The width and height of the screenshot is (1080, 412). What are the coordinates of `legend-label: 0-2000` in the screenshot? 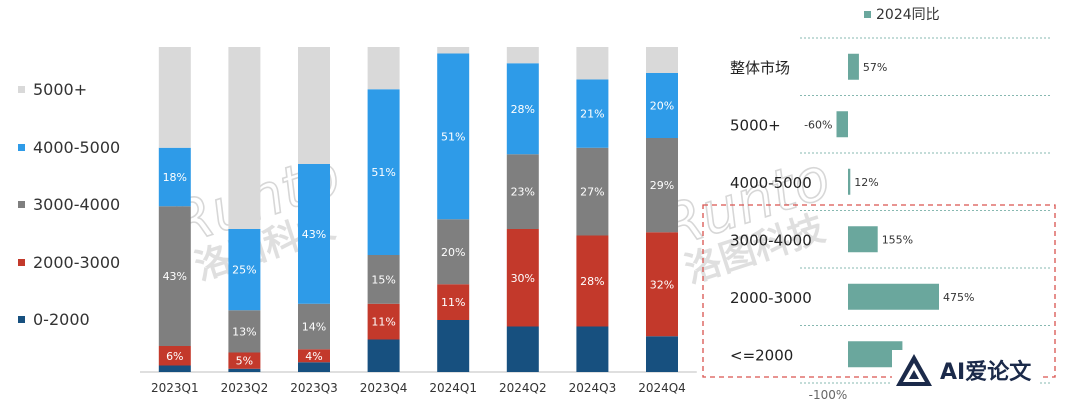 It's located at (61, 319).